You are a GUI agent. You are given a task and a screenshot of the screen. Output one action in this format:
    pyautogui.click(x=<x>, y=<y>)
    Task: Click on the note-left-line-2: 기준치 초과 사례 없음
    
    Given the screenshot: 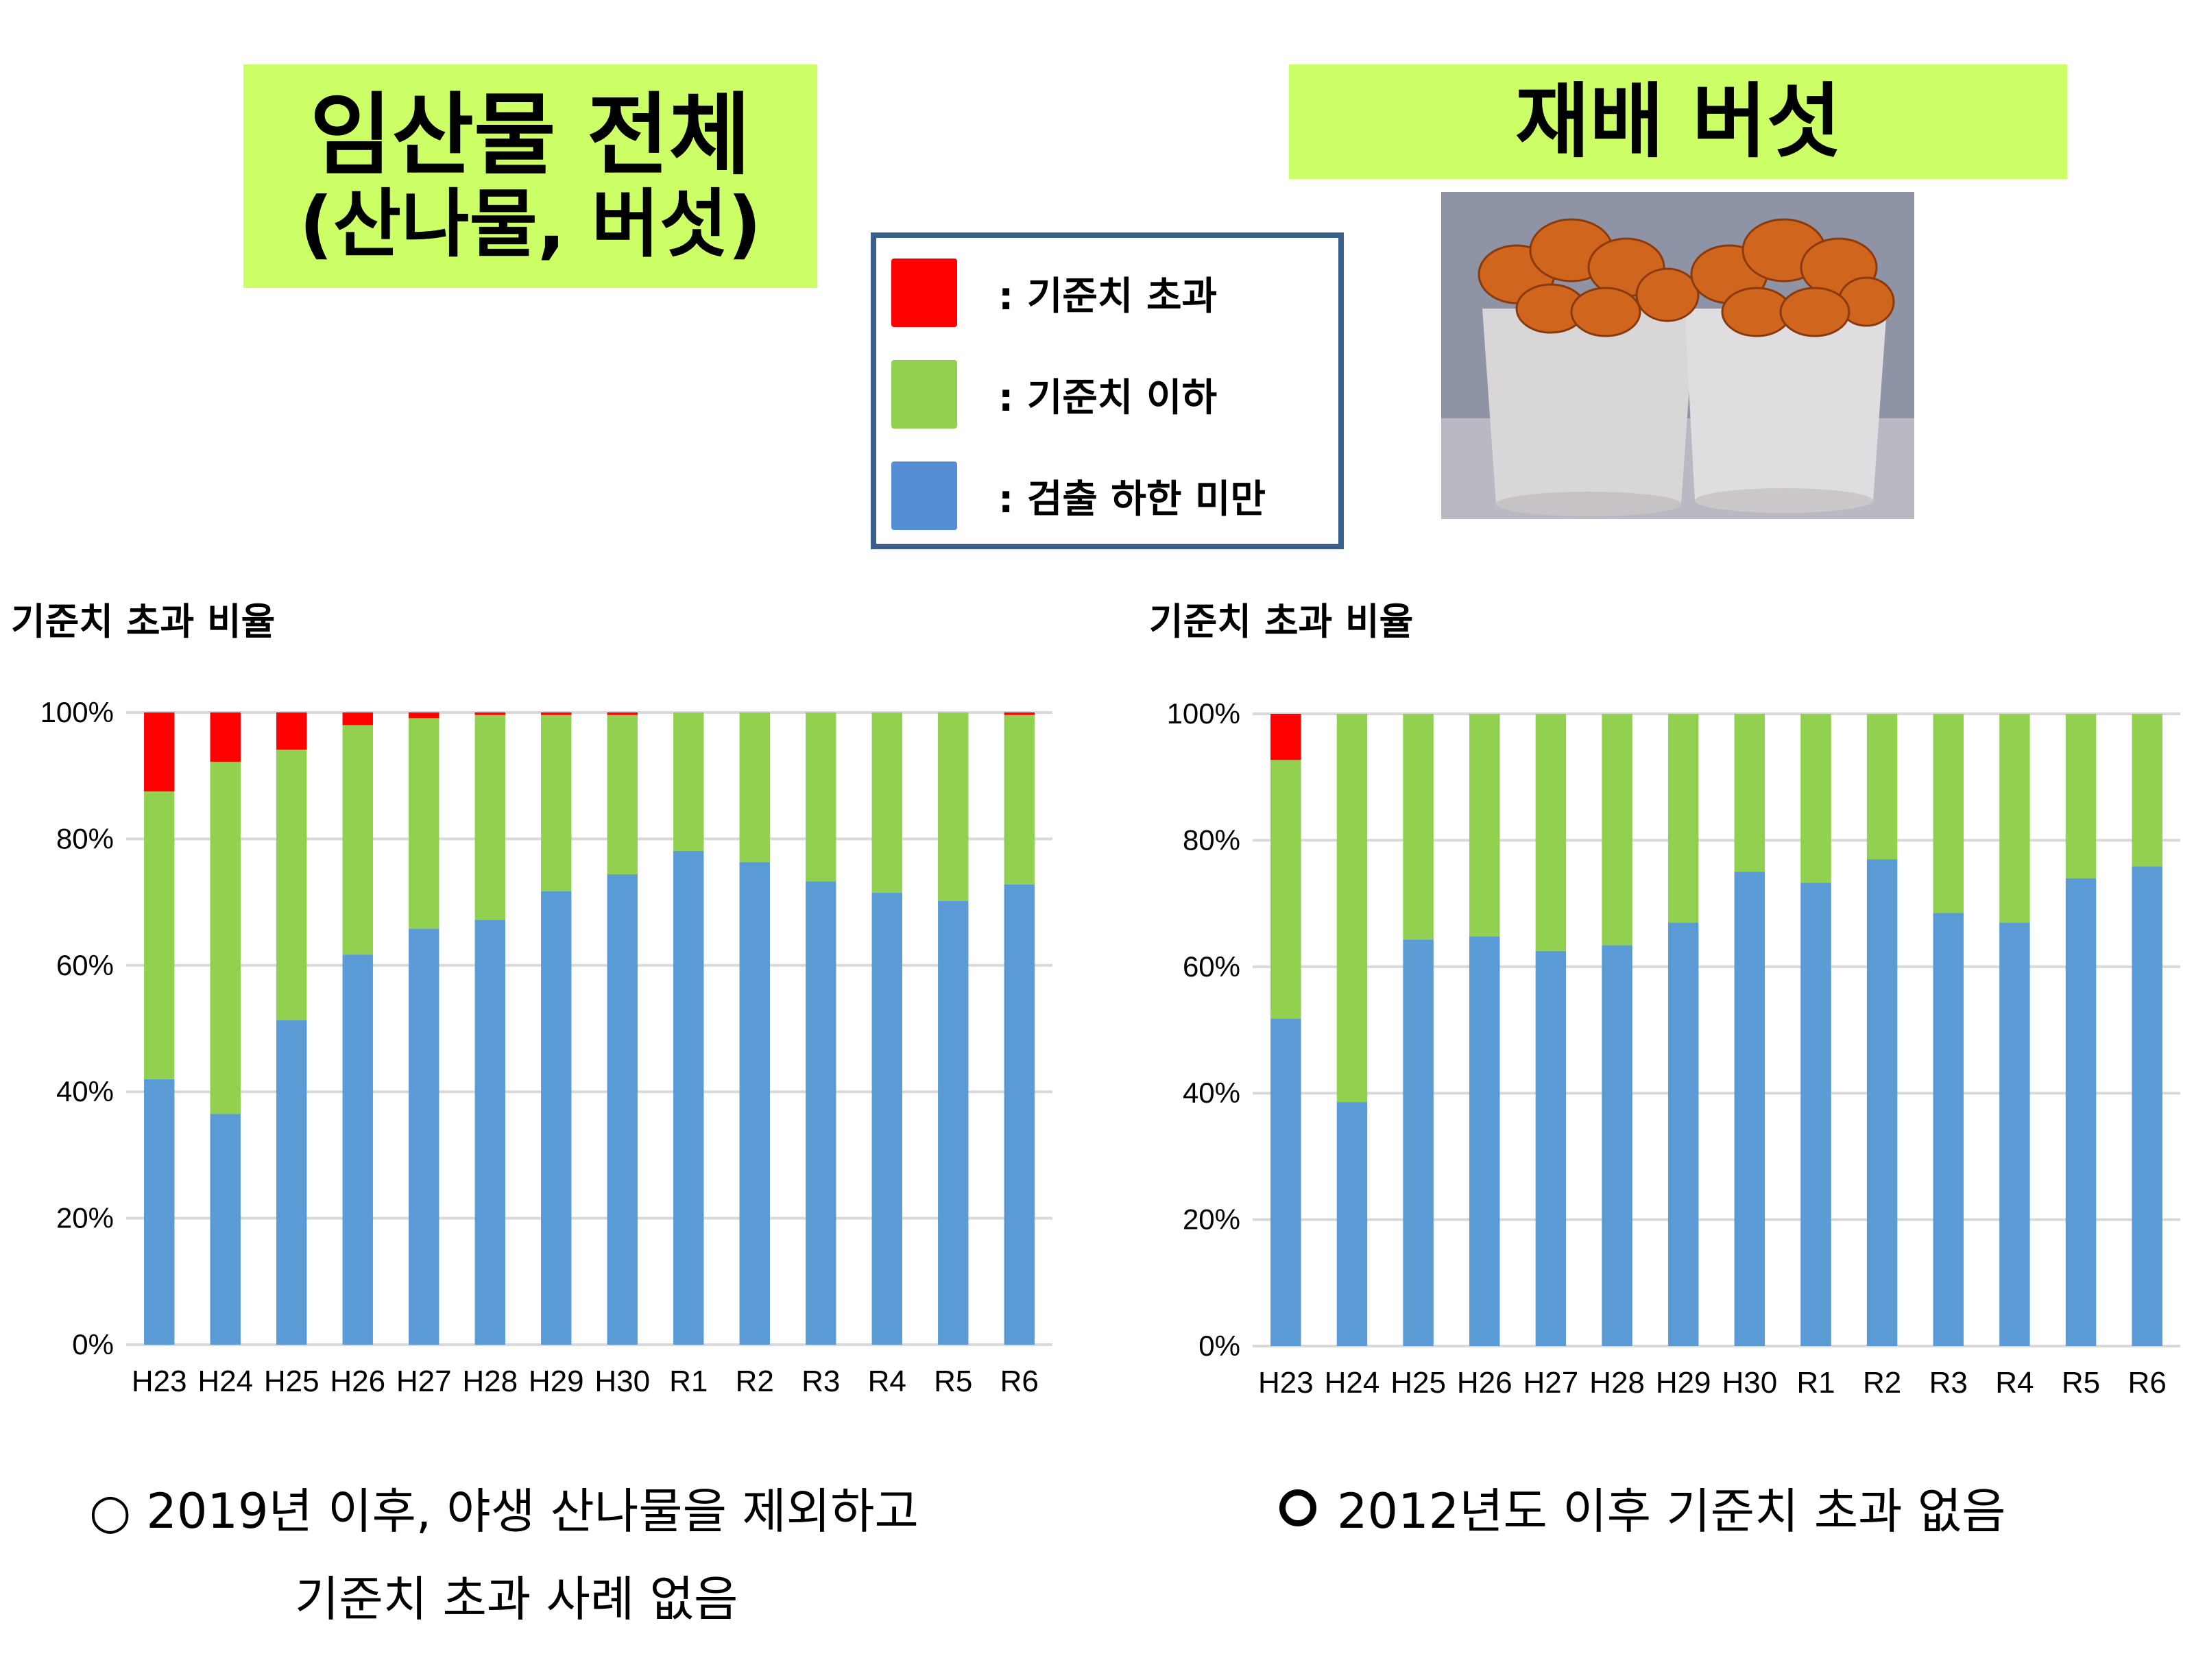 What is the action you would take?
    pyautogui.click(x=516, y=1599)
    